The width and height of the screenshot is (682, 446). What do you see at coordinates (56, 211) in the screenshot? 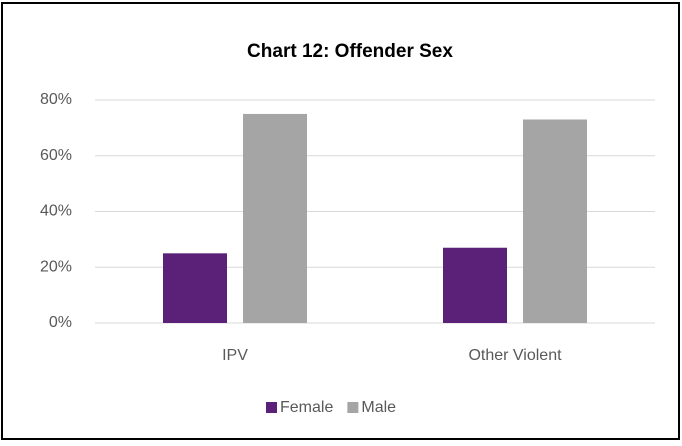
I see `y-tick-label: 40%` at bounding box center [56, 211].